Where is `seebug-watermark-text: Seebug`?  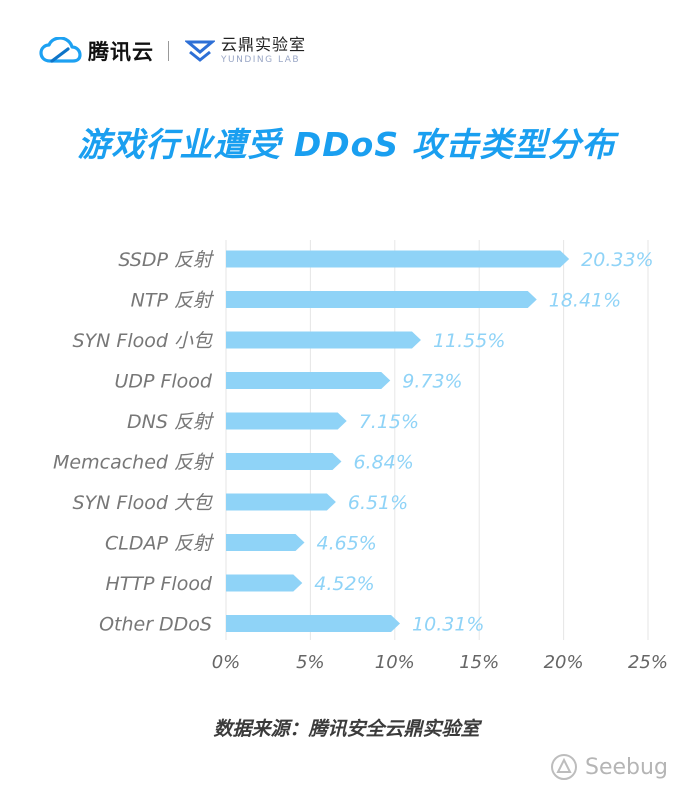
seebug-watermark-text: Seebug is located at coordinates (626, 767).